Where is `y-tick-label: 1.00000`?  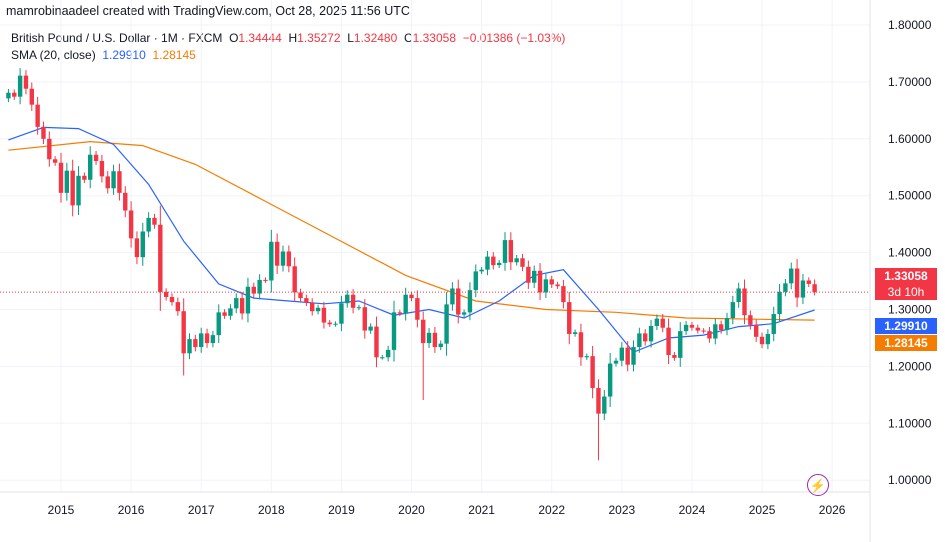 y-tick-label: 1.00000 is located at coordinates (910, 480).